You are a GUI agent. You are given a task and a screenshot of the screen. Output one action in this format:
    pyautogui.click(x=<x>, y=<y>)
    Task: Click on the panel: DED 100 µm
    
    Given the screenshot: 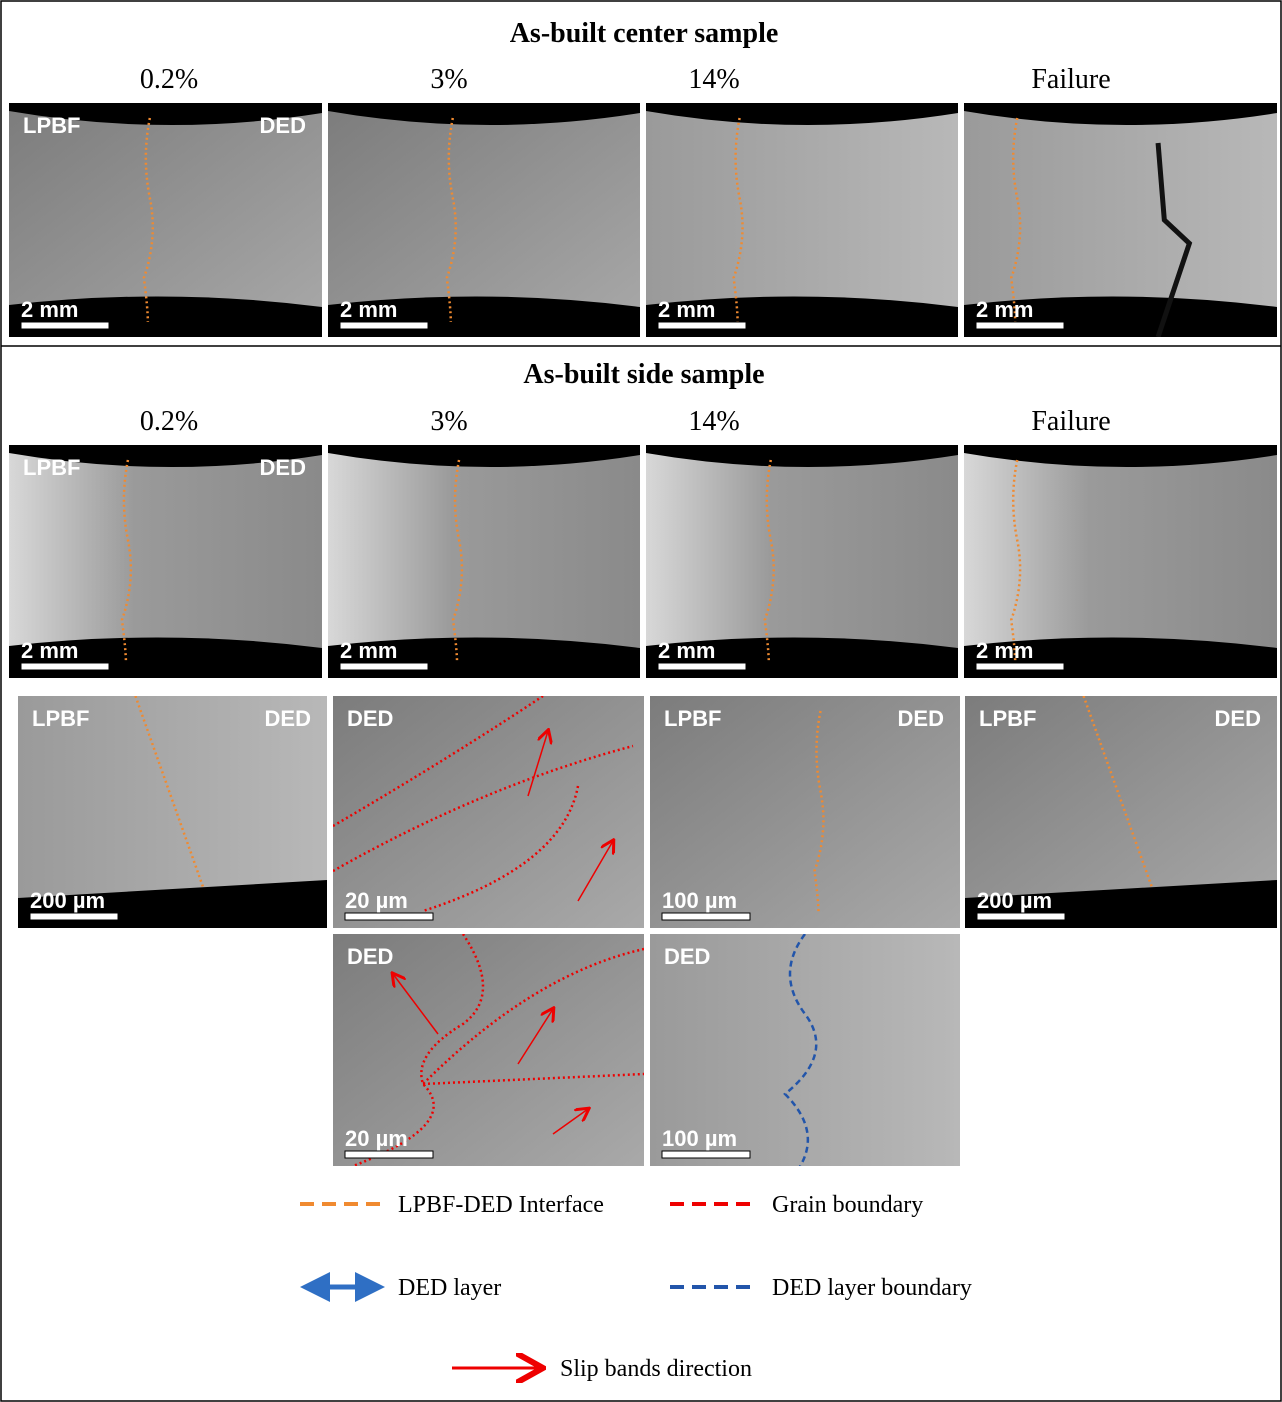 What is the action you would take?
    pyautogui.click(x=805, y=1050)
    